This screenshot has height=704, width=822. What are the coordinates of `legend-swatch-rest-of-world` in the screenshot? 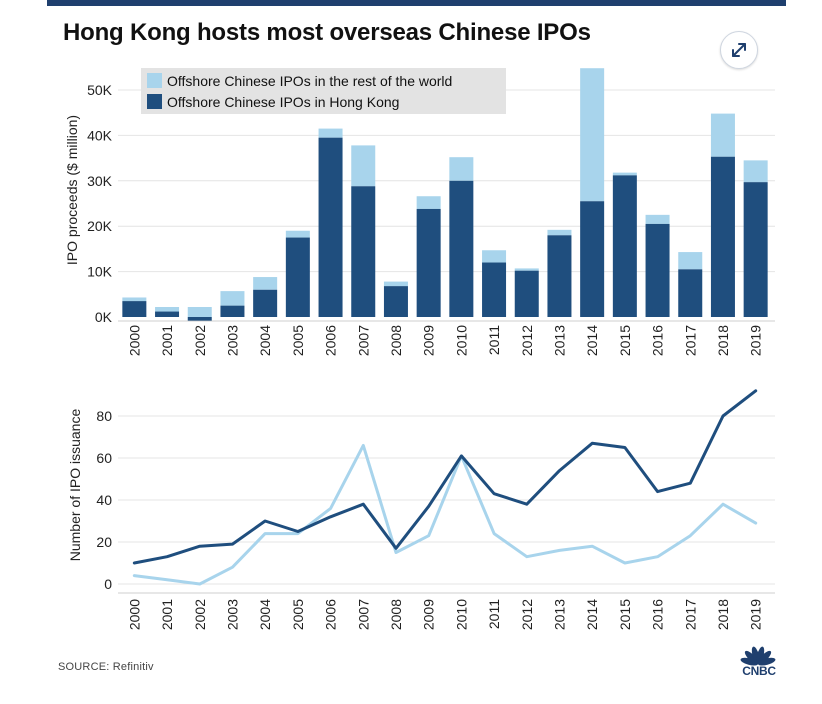 It's located at (154, 80).